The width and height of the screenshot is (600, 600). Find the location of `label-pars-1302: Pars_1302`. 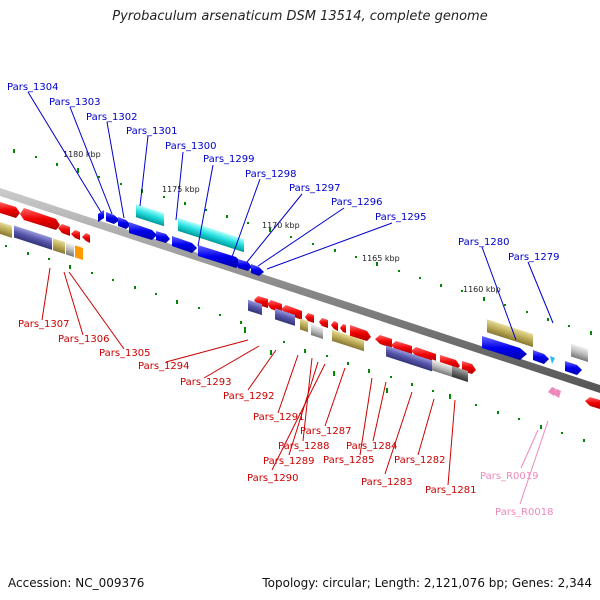

label-pars-1302: Pars_1302 is located at coordinates (111, 117).